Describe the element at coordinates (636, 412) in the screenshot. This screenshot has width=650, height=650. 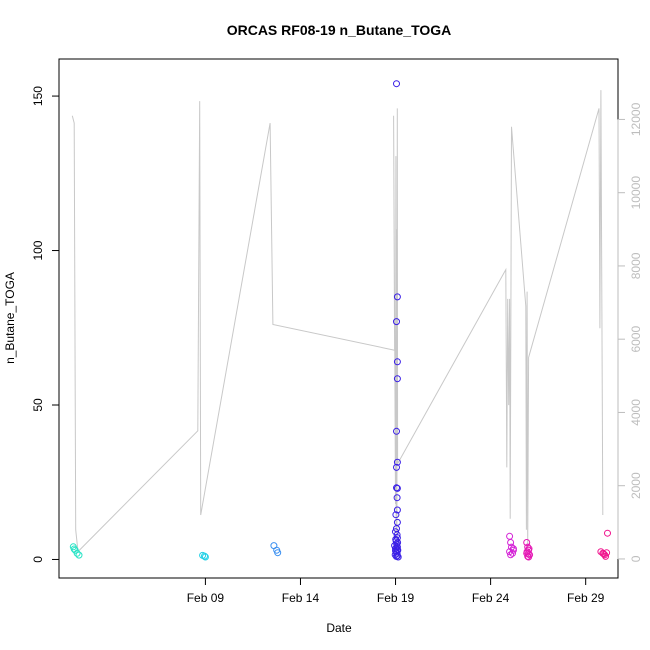
I see `y2-tick-label: 4000` at that location.